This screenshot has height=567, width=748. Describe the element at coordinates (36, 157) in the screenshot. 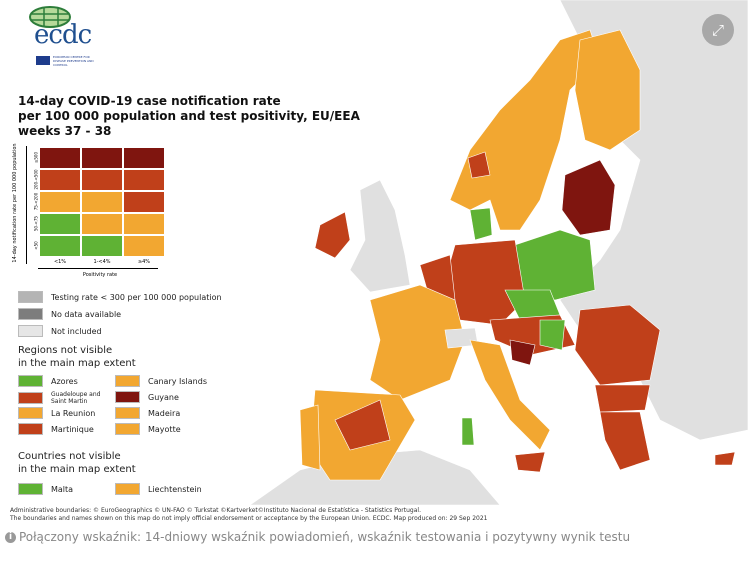

I see `row-label: ≥500` at that location.